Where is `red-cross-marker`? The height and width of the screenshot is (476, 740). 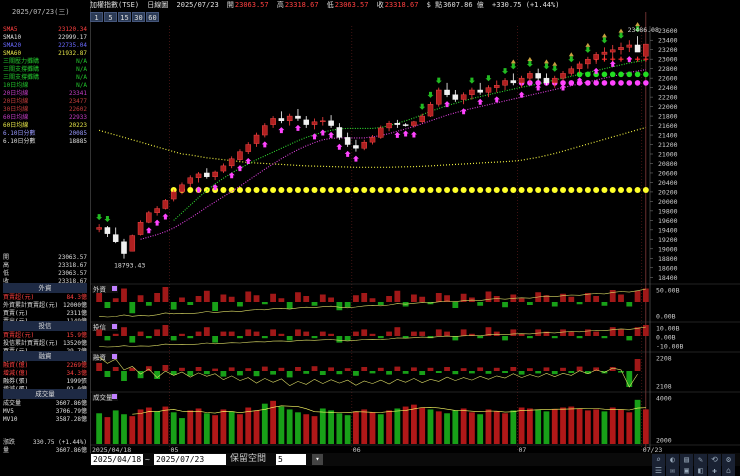
red-cross-marker is located at coordinates (621, 59).